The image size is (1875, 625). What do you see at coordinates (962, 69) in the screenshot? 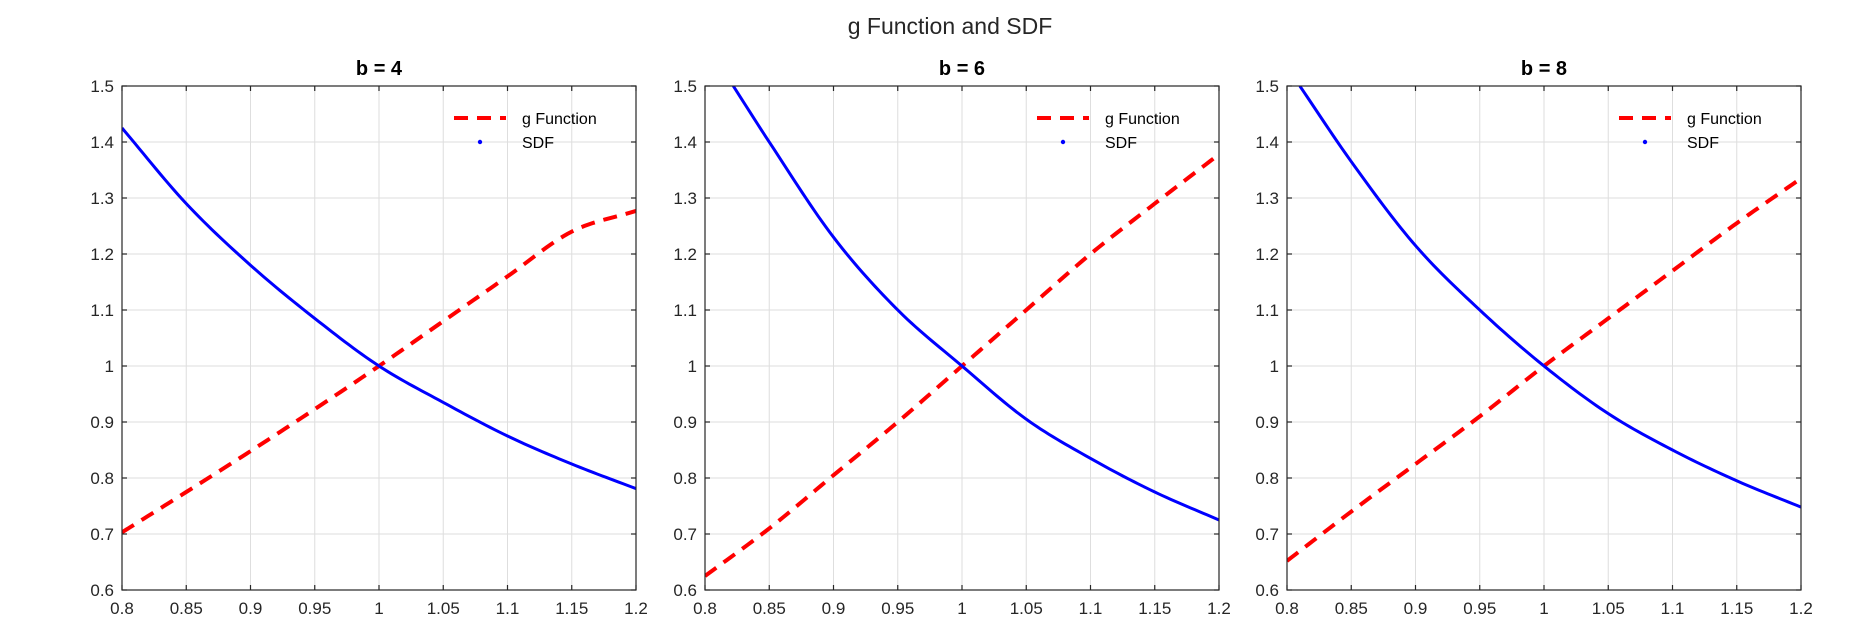
I see `panel-title: b = 6` at bounding box center [962, 69].